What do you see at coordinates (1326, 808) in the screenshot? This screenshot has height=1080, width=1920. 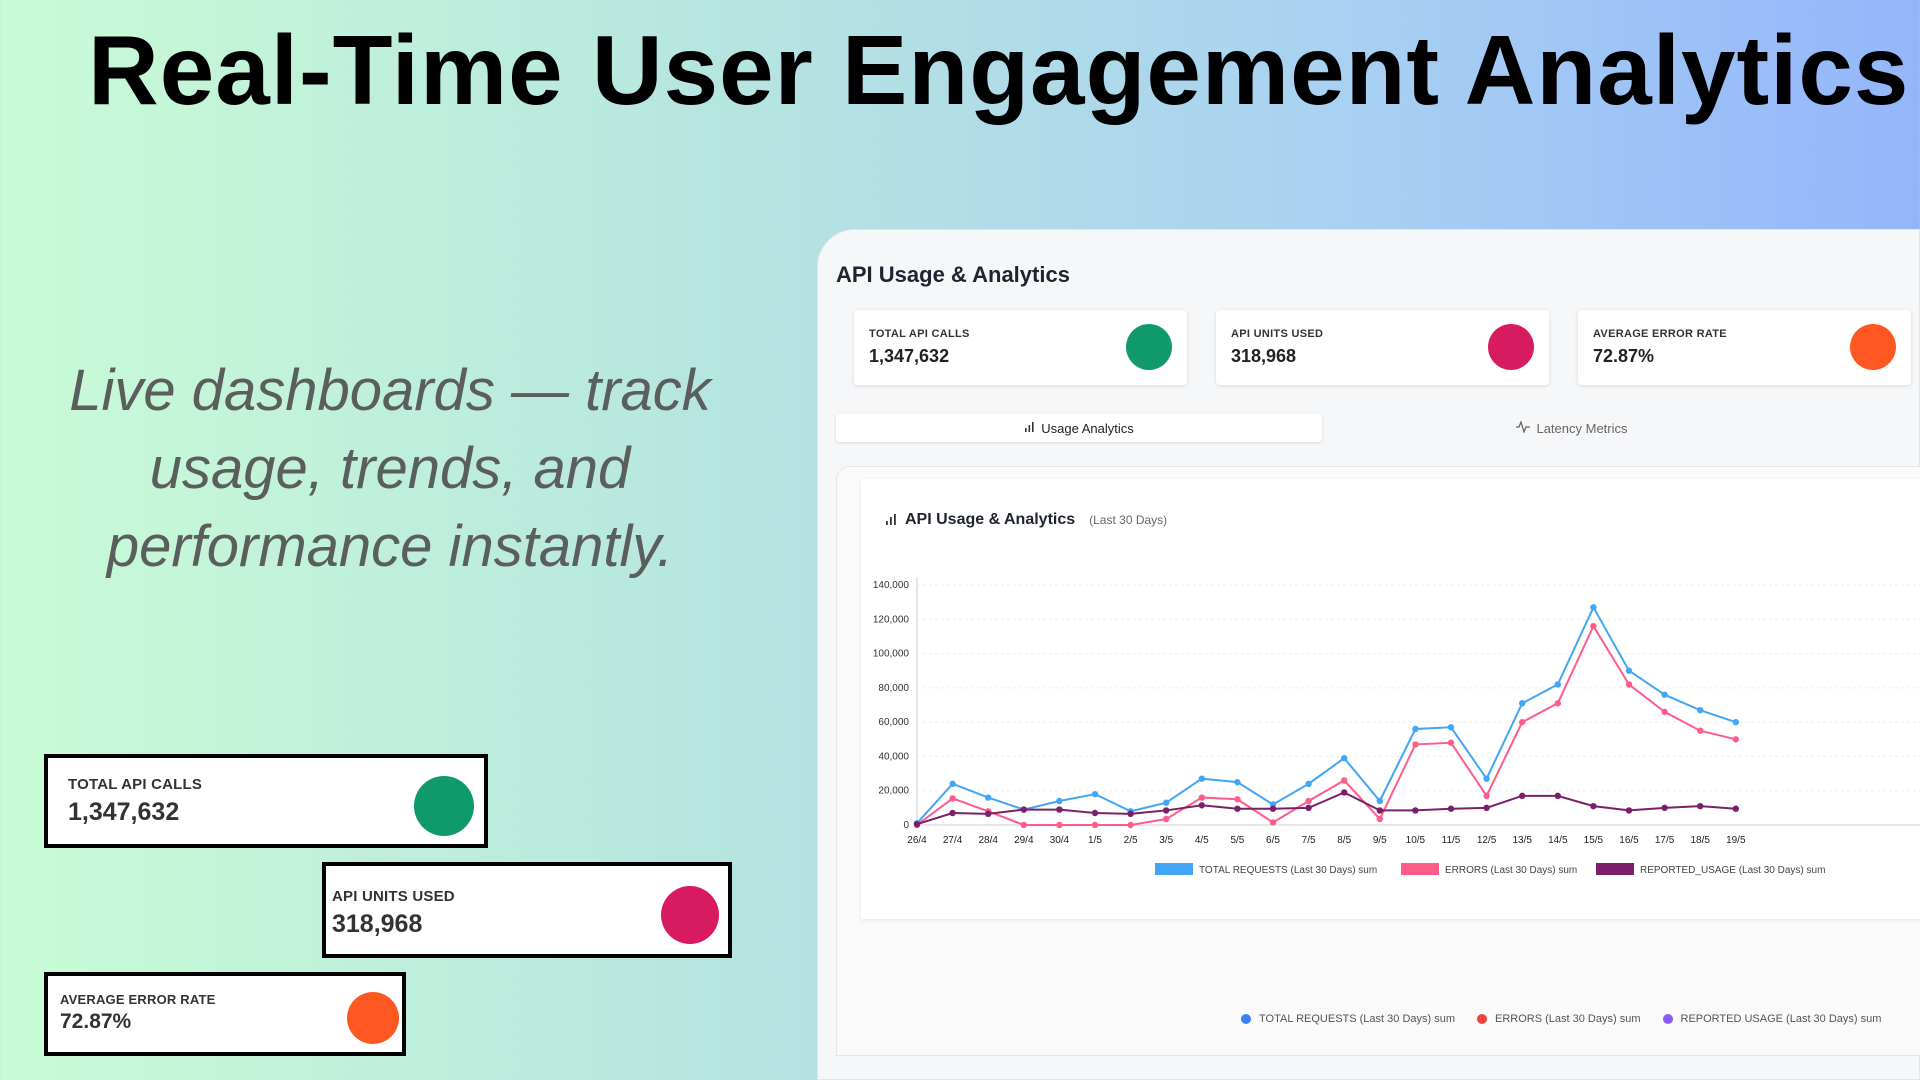 I see `series-line` at bounding box center [1326, 808].